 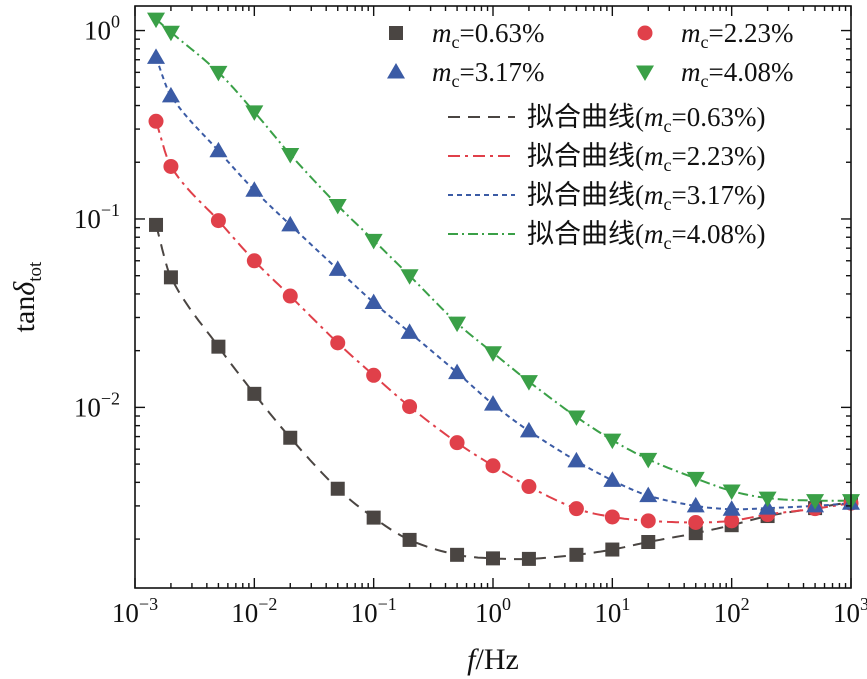 What do you see at coordinates (24, 314) in the screenshot?
I see `y-axis-label-base: tan` at bounding box center [24, 314].